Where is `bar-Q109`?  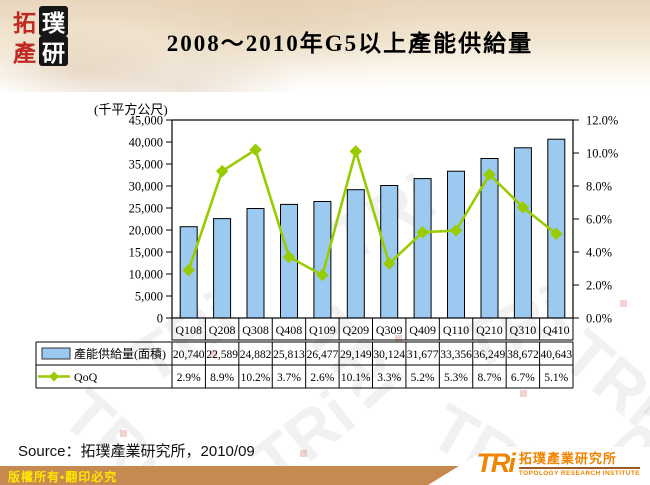 bar-Q109 is located at coordinates (322, 260).